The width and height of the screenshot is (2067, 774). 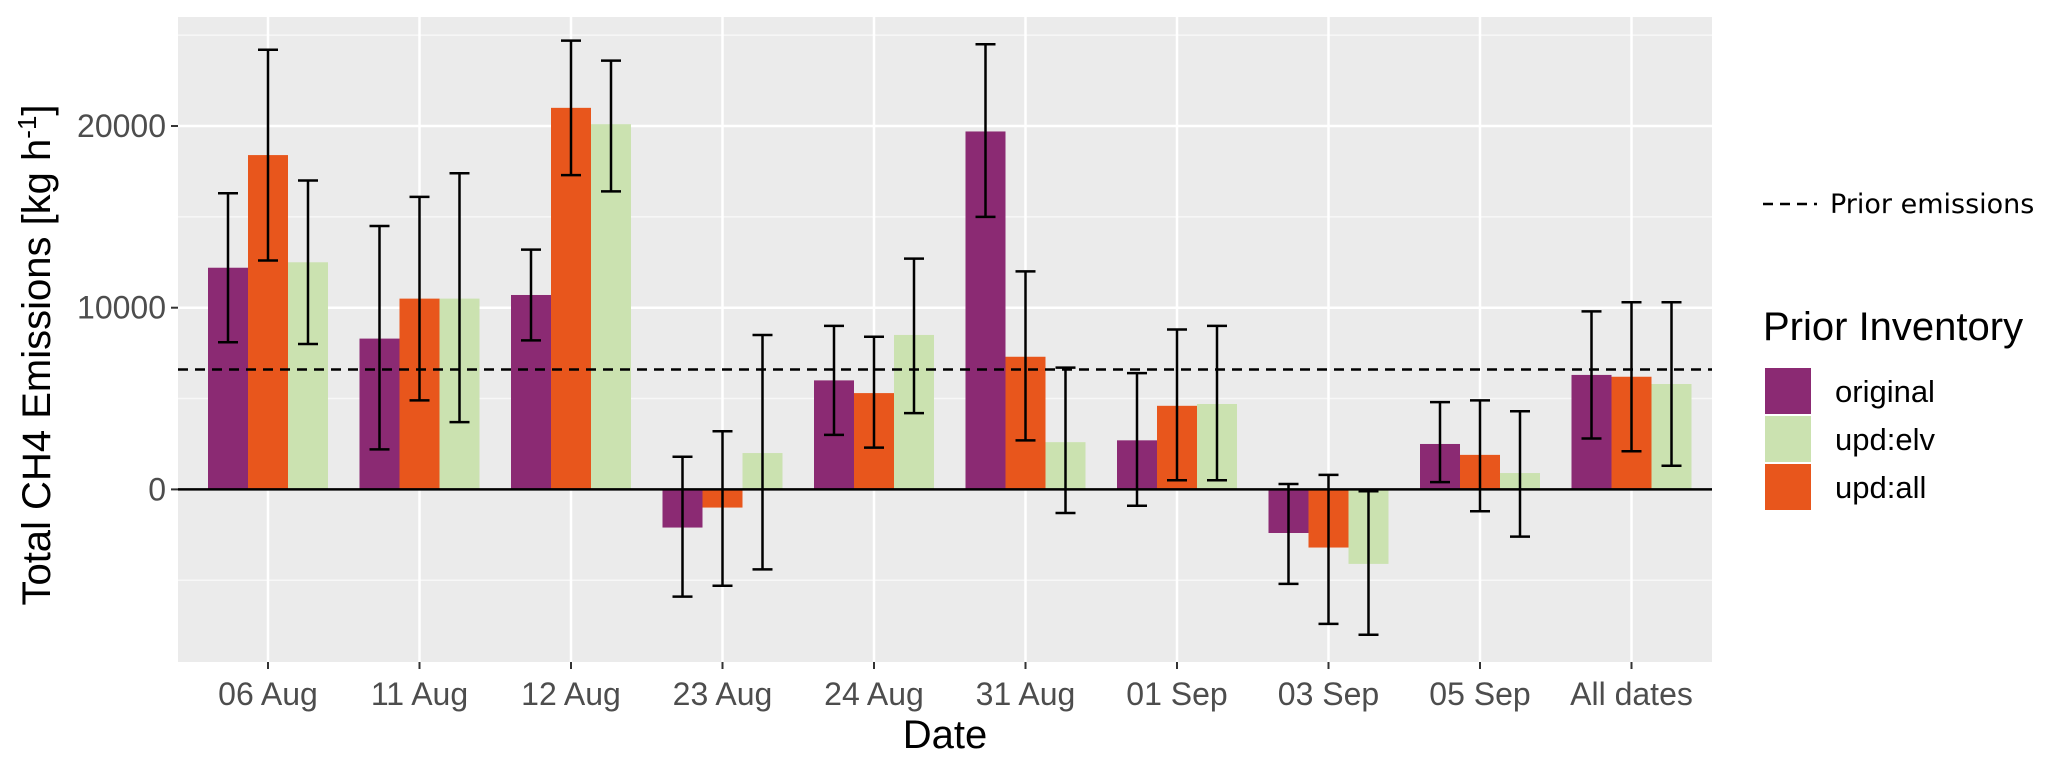 I want to click on y-axis-title-main: Total CH4 Emissions [kg h, so click(x=37, y=372).